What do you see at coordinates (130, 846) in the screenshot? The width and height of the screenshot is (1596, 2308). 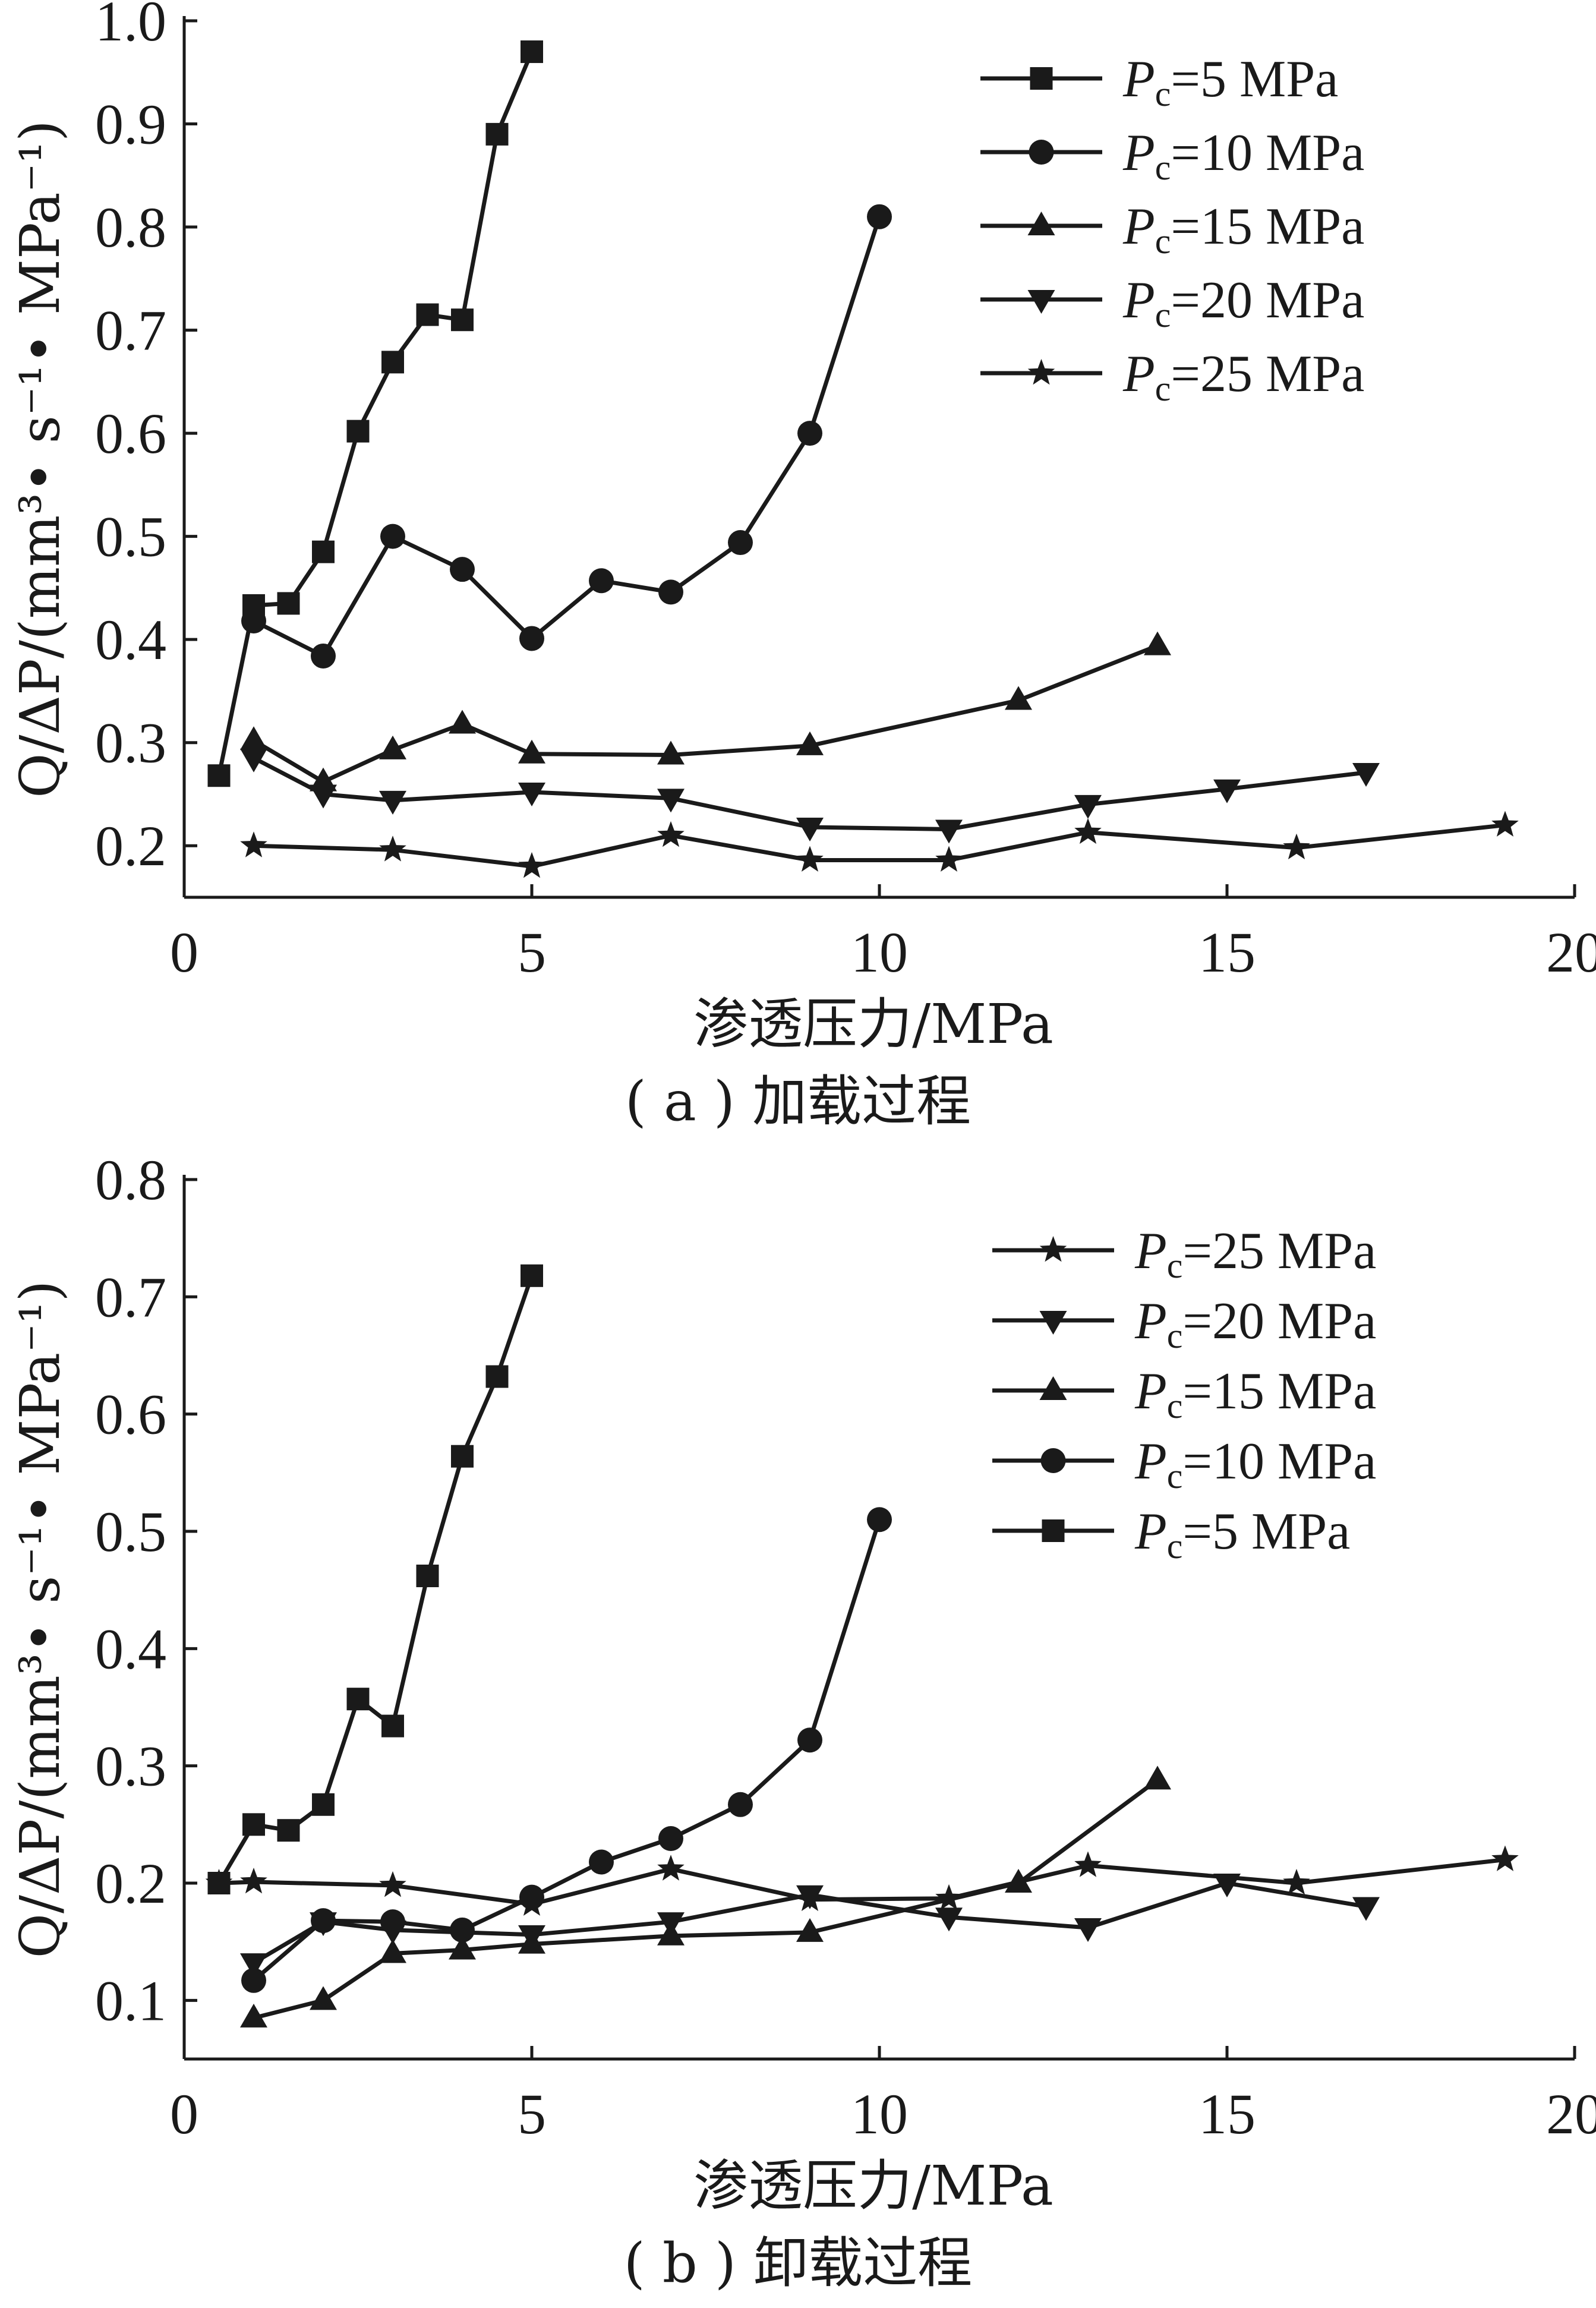 I see `y-tick-label: 0.2` at bounding box center [130, 846].